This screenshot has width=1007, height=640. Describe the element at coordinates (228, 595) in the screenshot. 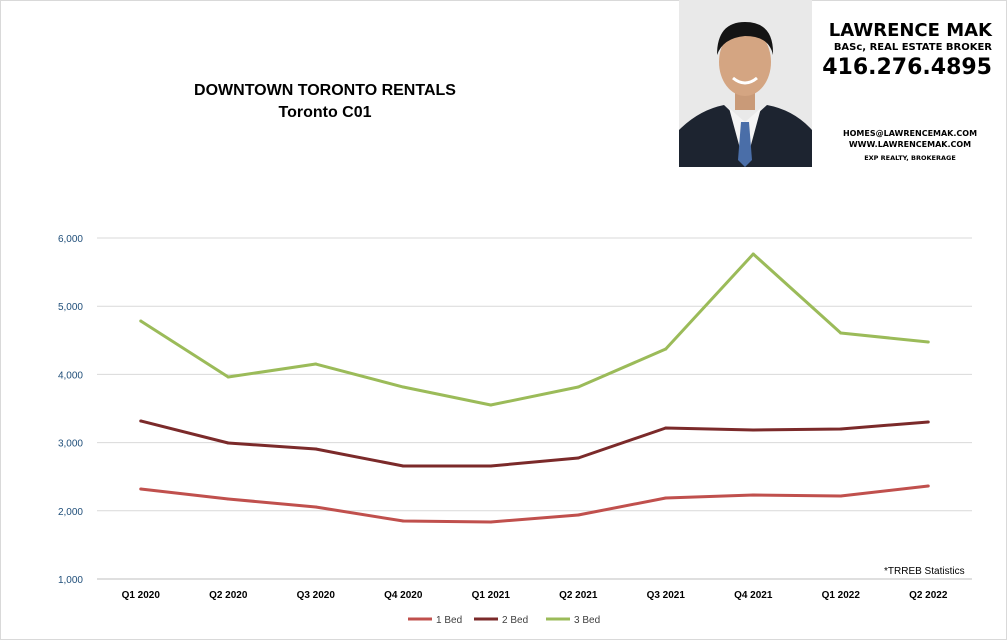

I see `x-tick-label: Q2 2020` at that location.